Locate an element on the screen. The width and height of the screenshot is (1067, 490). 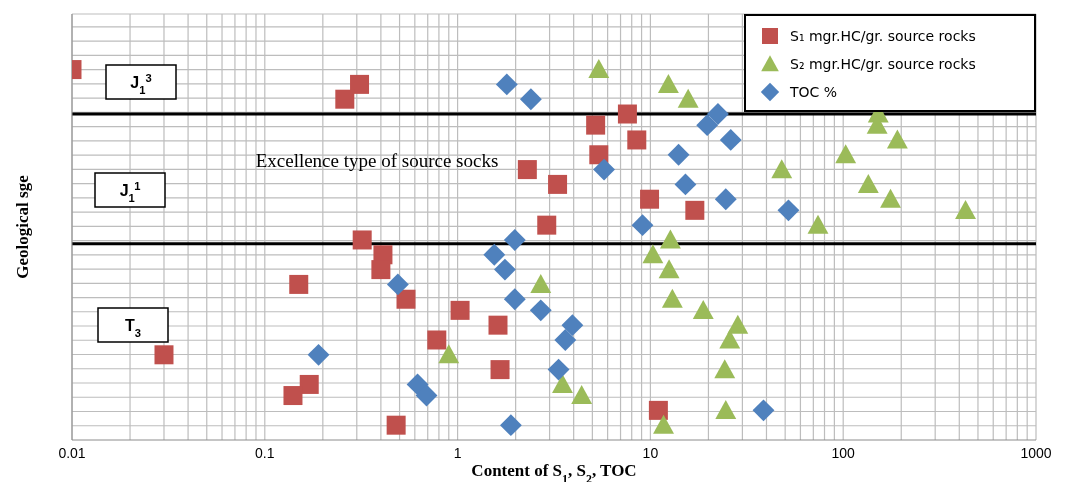
legend-label: S₁ mgr.HC/gr. source rocks is located at coordinates (883, 36).